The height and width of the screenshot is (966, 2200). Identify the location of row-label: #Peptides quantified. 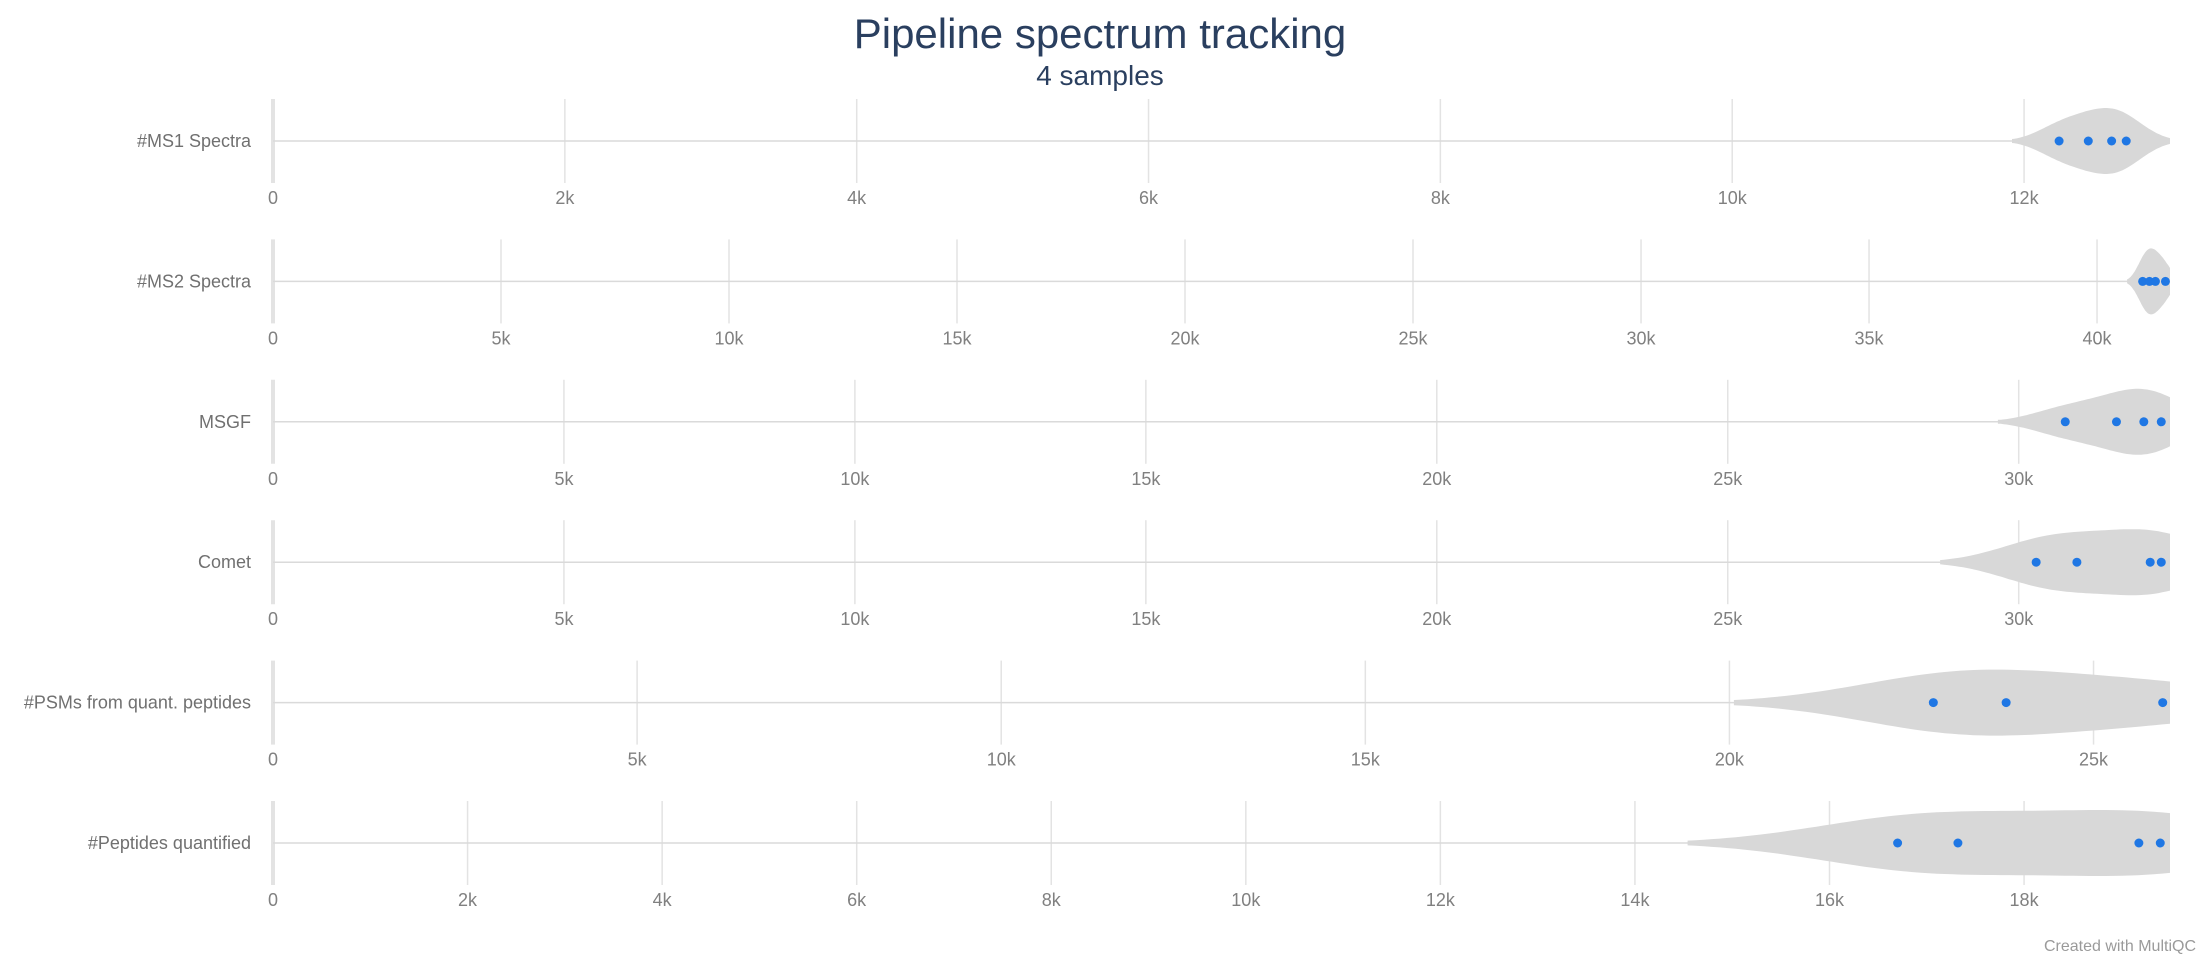
(169, 843).